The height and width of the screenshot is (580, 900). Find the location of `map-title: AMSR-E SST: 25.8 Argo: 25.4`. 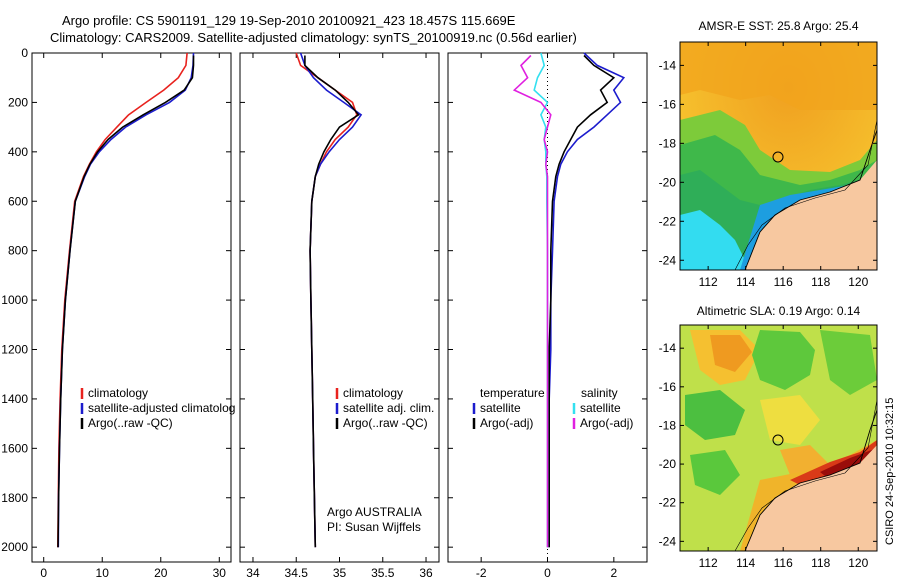

map-title: AMSR-E SST: 25.8 Argo: 25.4 is located at coordinates (778, 26).